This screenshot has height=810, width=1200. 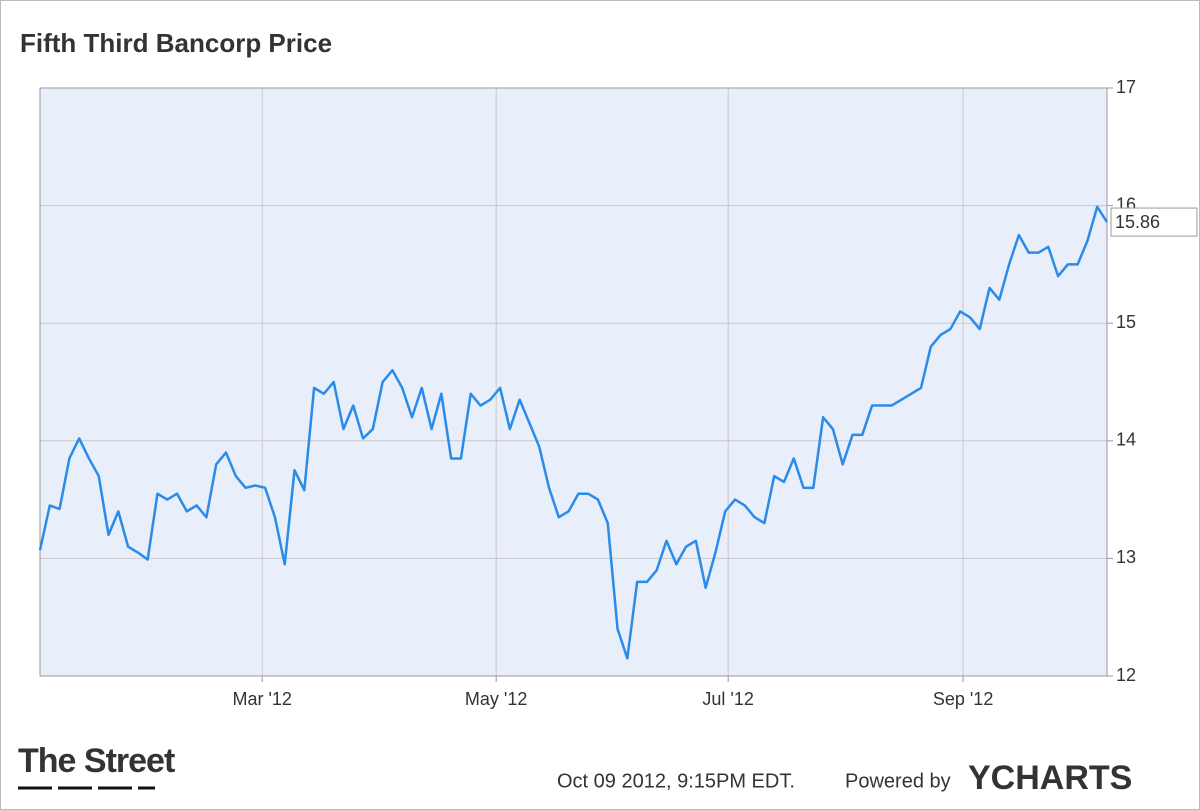 I want to click on x-tick-label: Jul '12, so click(x=727, y=699).